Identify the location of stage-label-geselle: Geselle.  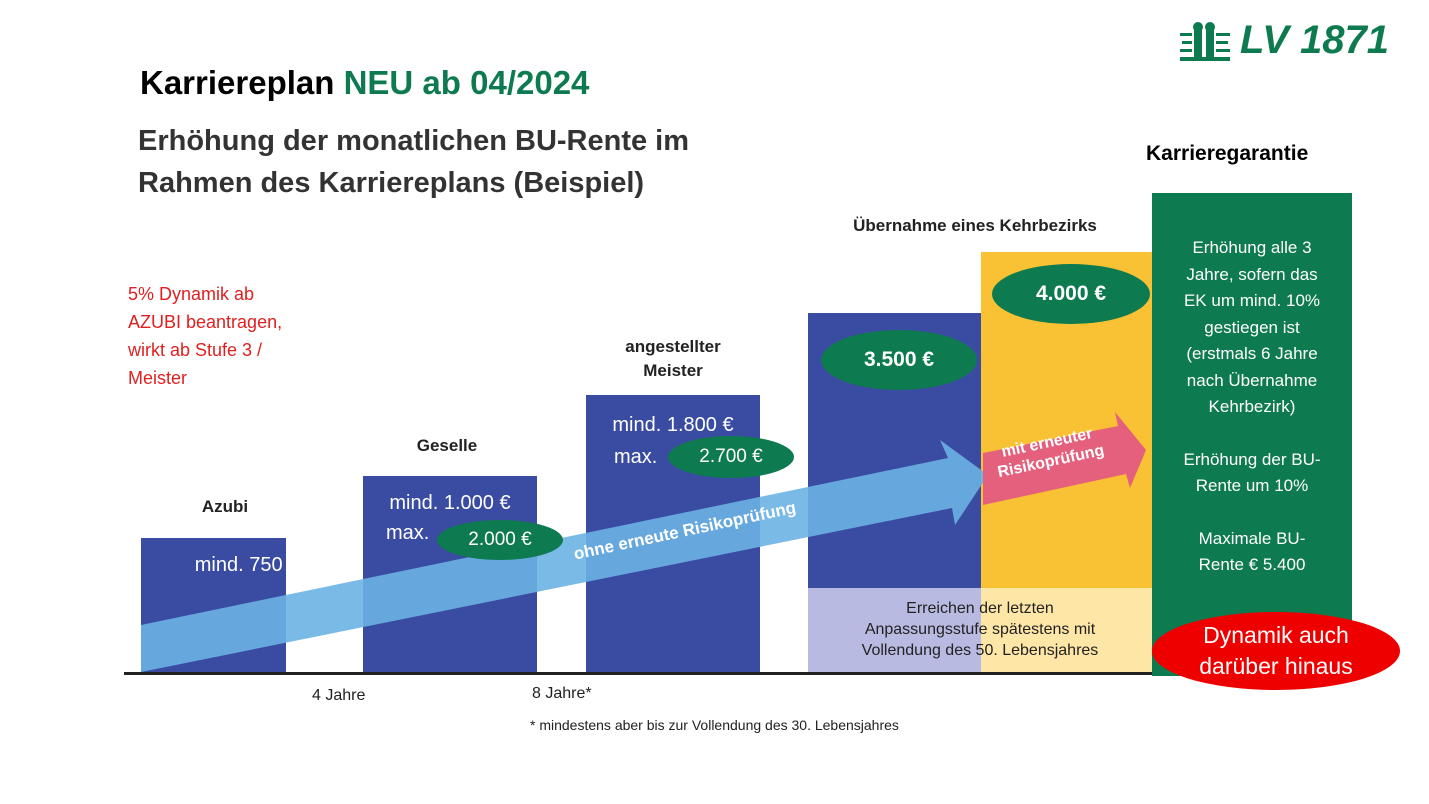
(447, 445).